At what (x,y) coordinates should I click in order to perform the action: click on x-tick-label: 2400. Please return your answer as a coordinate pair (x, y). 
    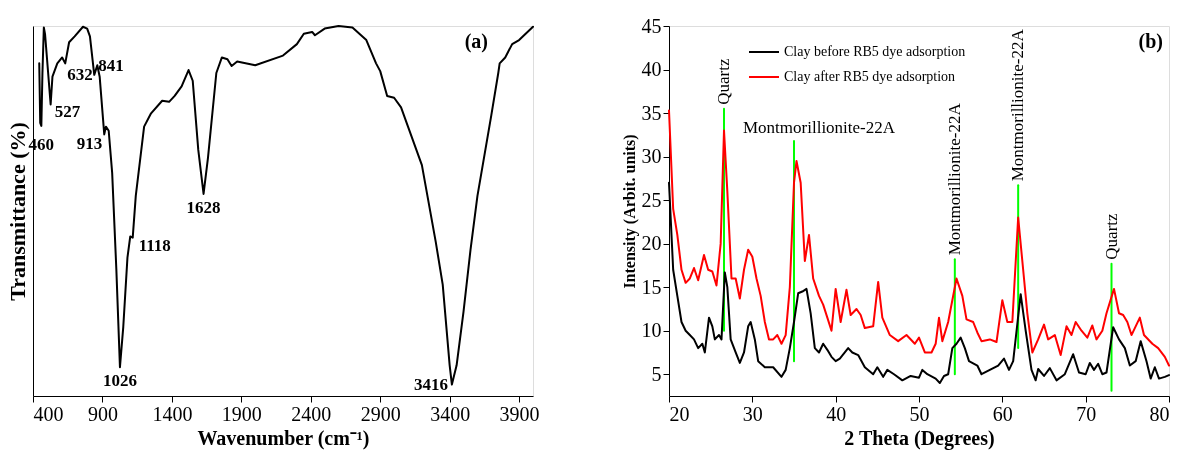
    Looking at the image, I should click on (311, 413).